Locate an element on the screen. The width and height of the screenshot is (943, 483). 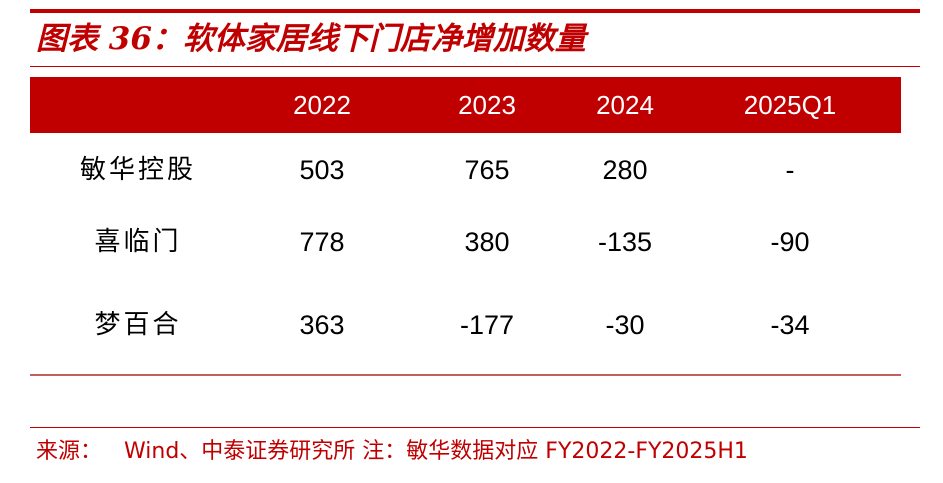
table-bottom-rule is located at coordinates (465, 375).